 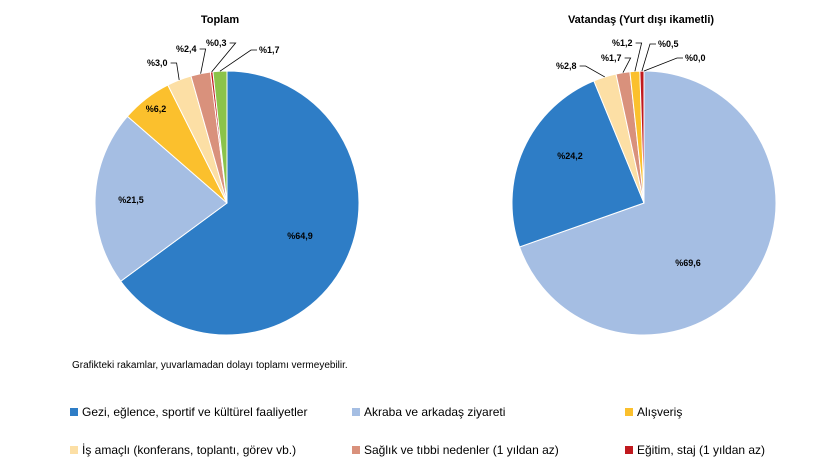 I want to click on slice-label-shopping: %6,2, so click(x=156, y=109).